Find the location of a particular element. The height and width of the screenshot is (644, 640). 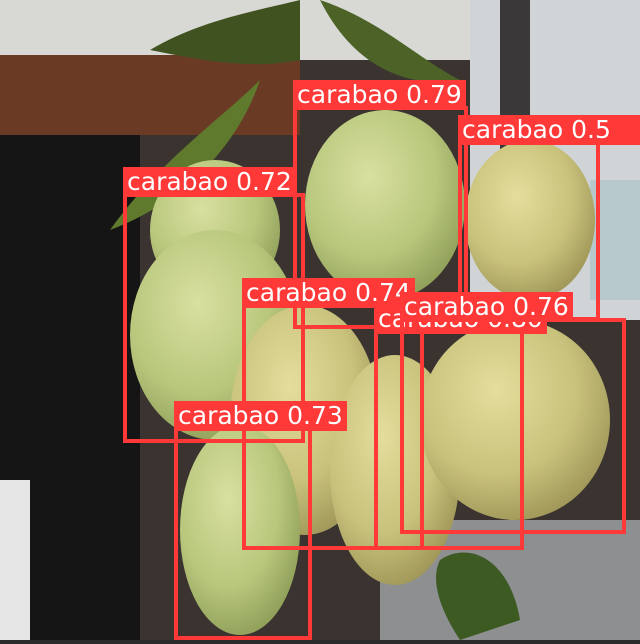

detection-box: carabao 0.73 is located at coordinates (260, 520).